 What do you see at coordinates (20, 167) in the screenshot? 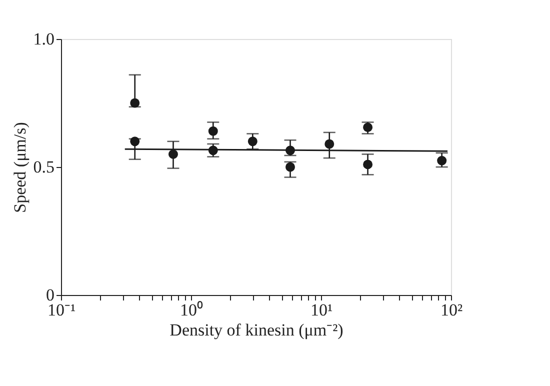
I see `y-axis-title: Speed (μm/s)` at bounding box center [20, 167].